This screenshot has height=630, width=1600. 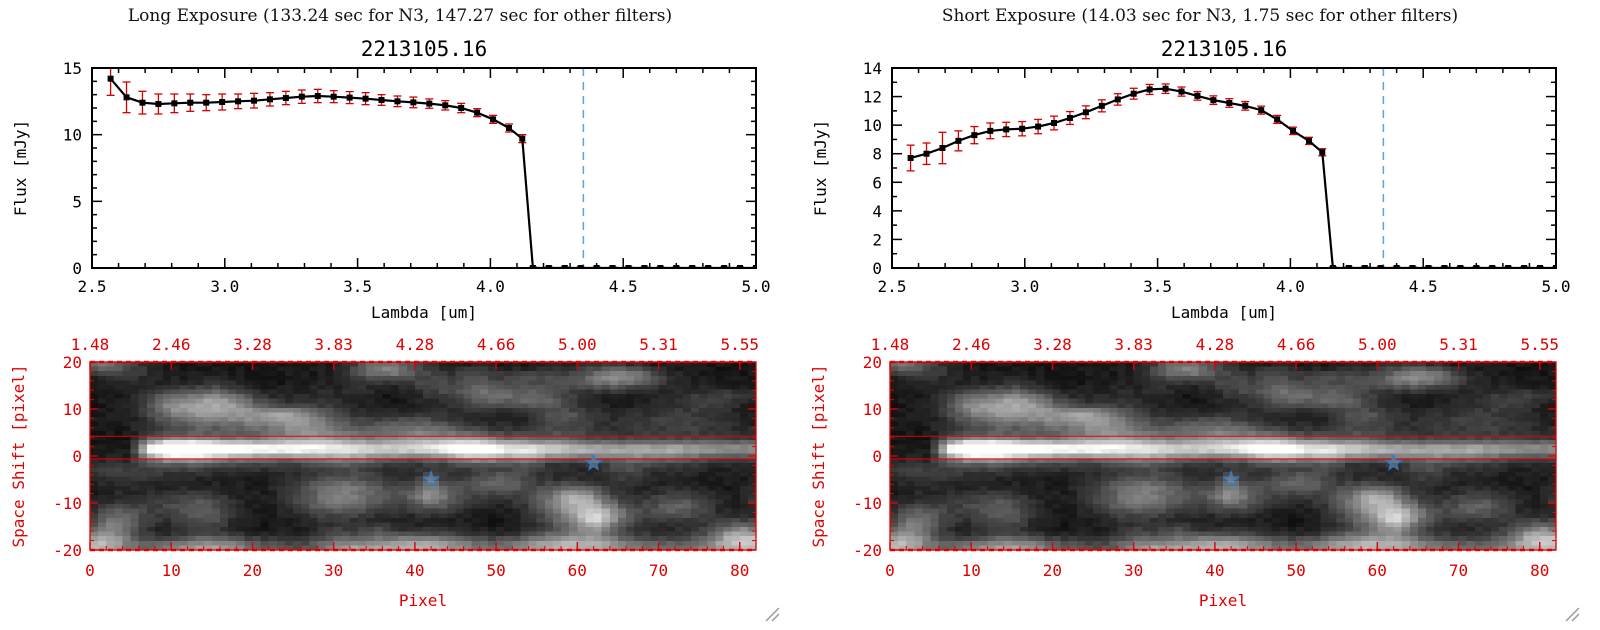 What do you see at coordinates (77, 201) in the screenshot?
I see `y-tick-label: 5` at bounding box center [77, 201].